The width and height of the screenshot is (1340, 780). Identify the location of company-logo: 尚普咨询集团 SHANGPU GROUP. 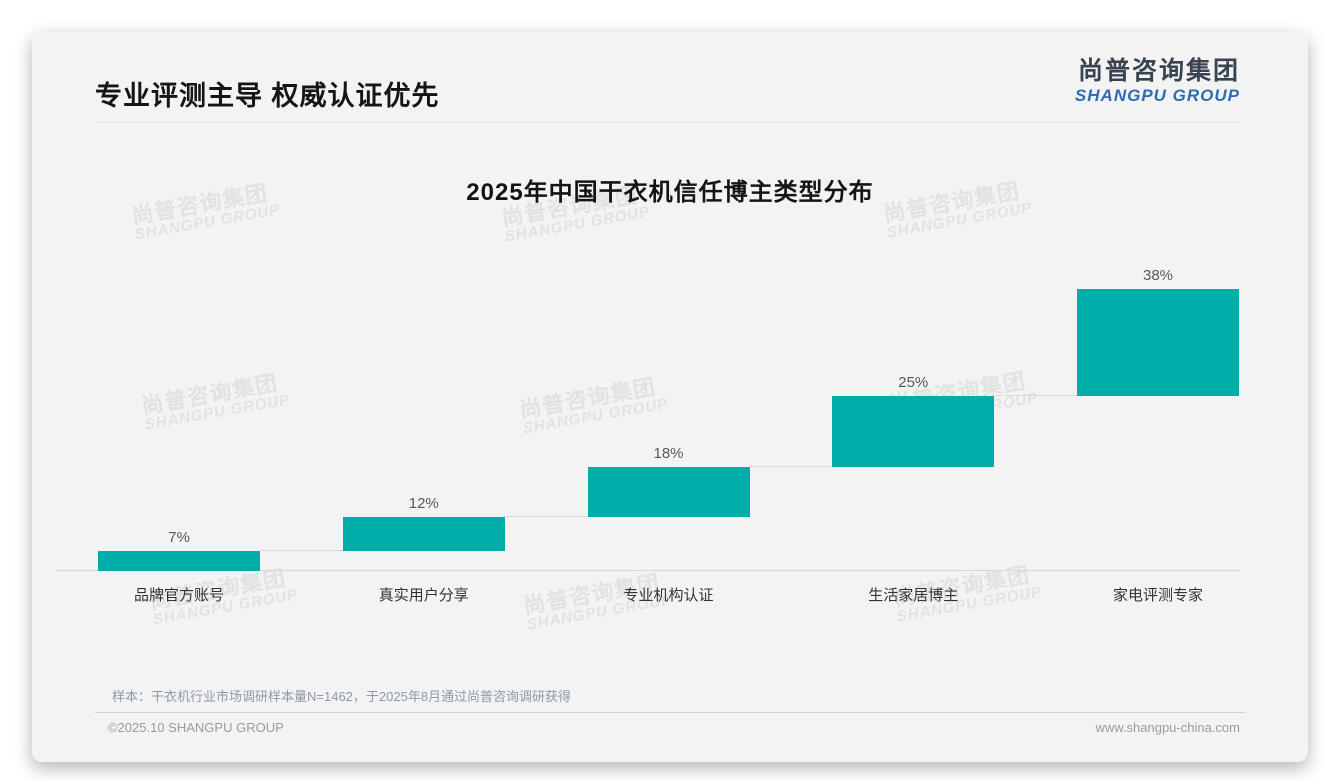
(1157, 81).